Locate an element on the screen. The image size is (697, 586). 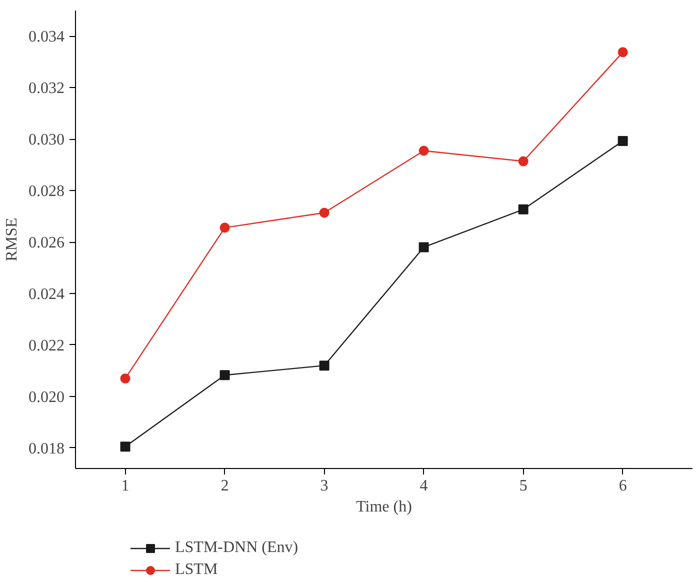
y-tick-label: 0.020 is located at coordinates (46, 397).